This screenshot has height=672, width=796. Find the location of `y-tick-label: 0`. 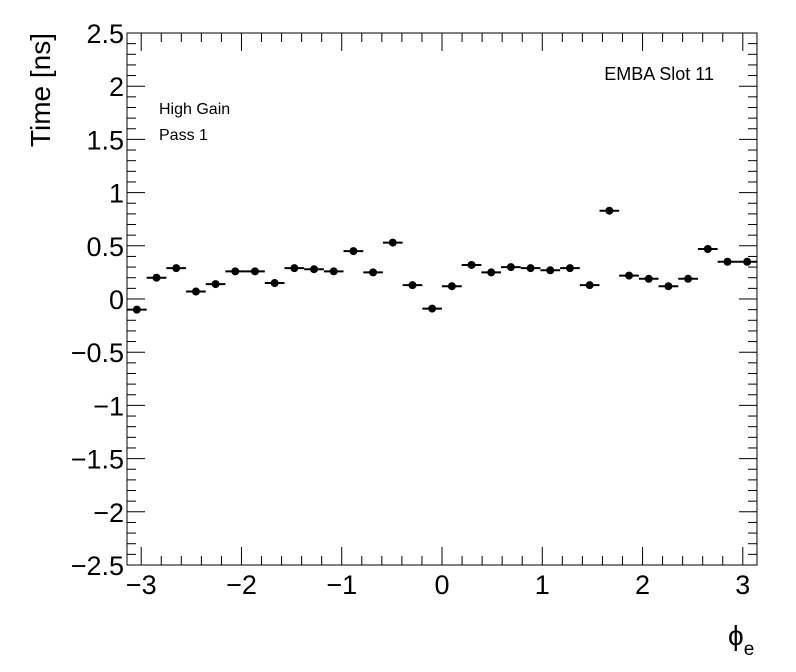

y-tick-label: 0 is located at coordinates (116, 300).